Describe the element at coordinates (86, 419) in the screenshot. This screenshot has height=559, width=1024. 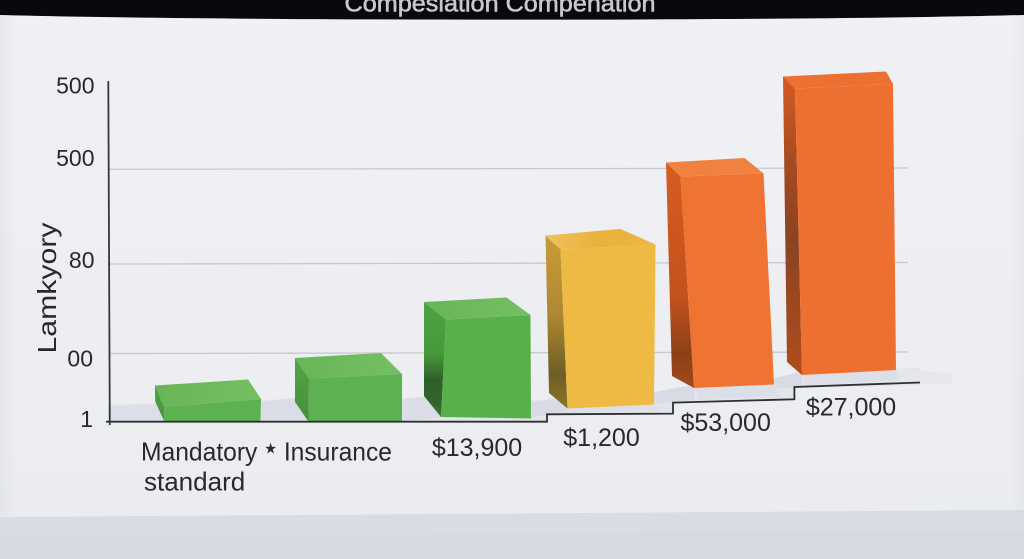
I see `svg-text: 1` at that location.